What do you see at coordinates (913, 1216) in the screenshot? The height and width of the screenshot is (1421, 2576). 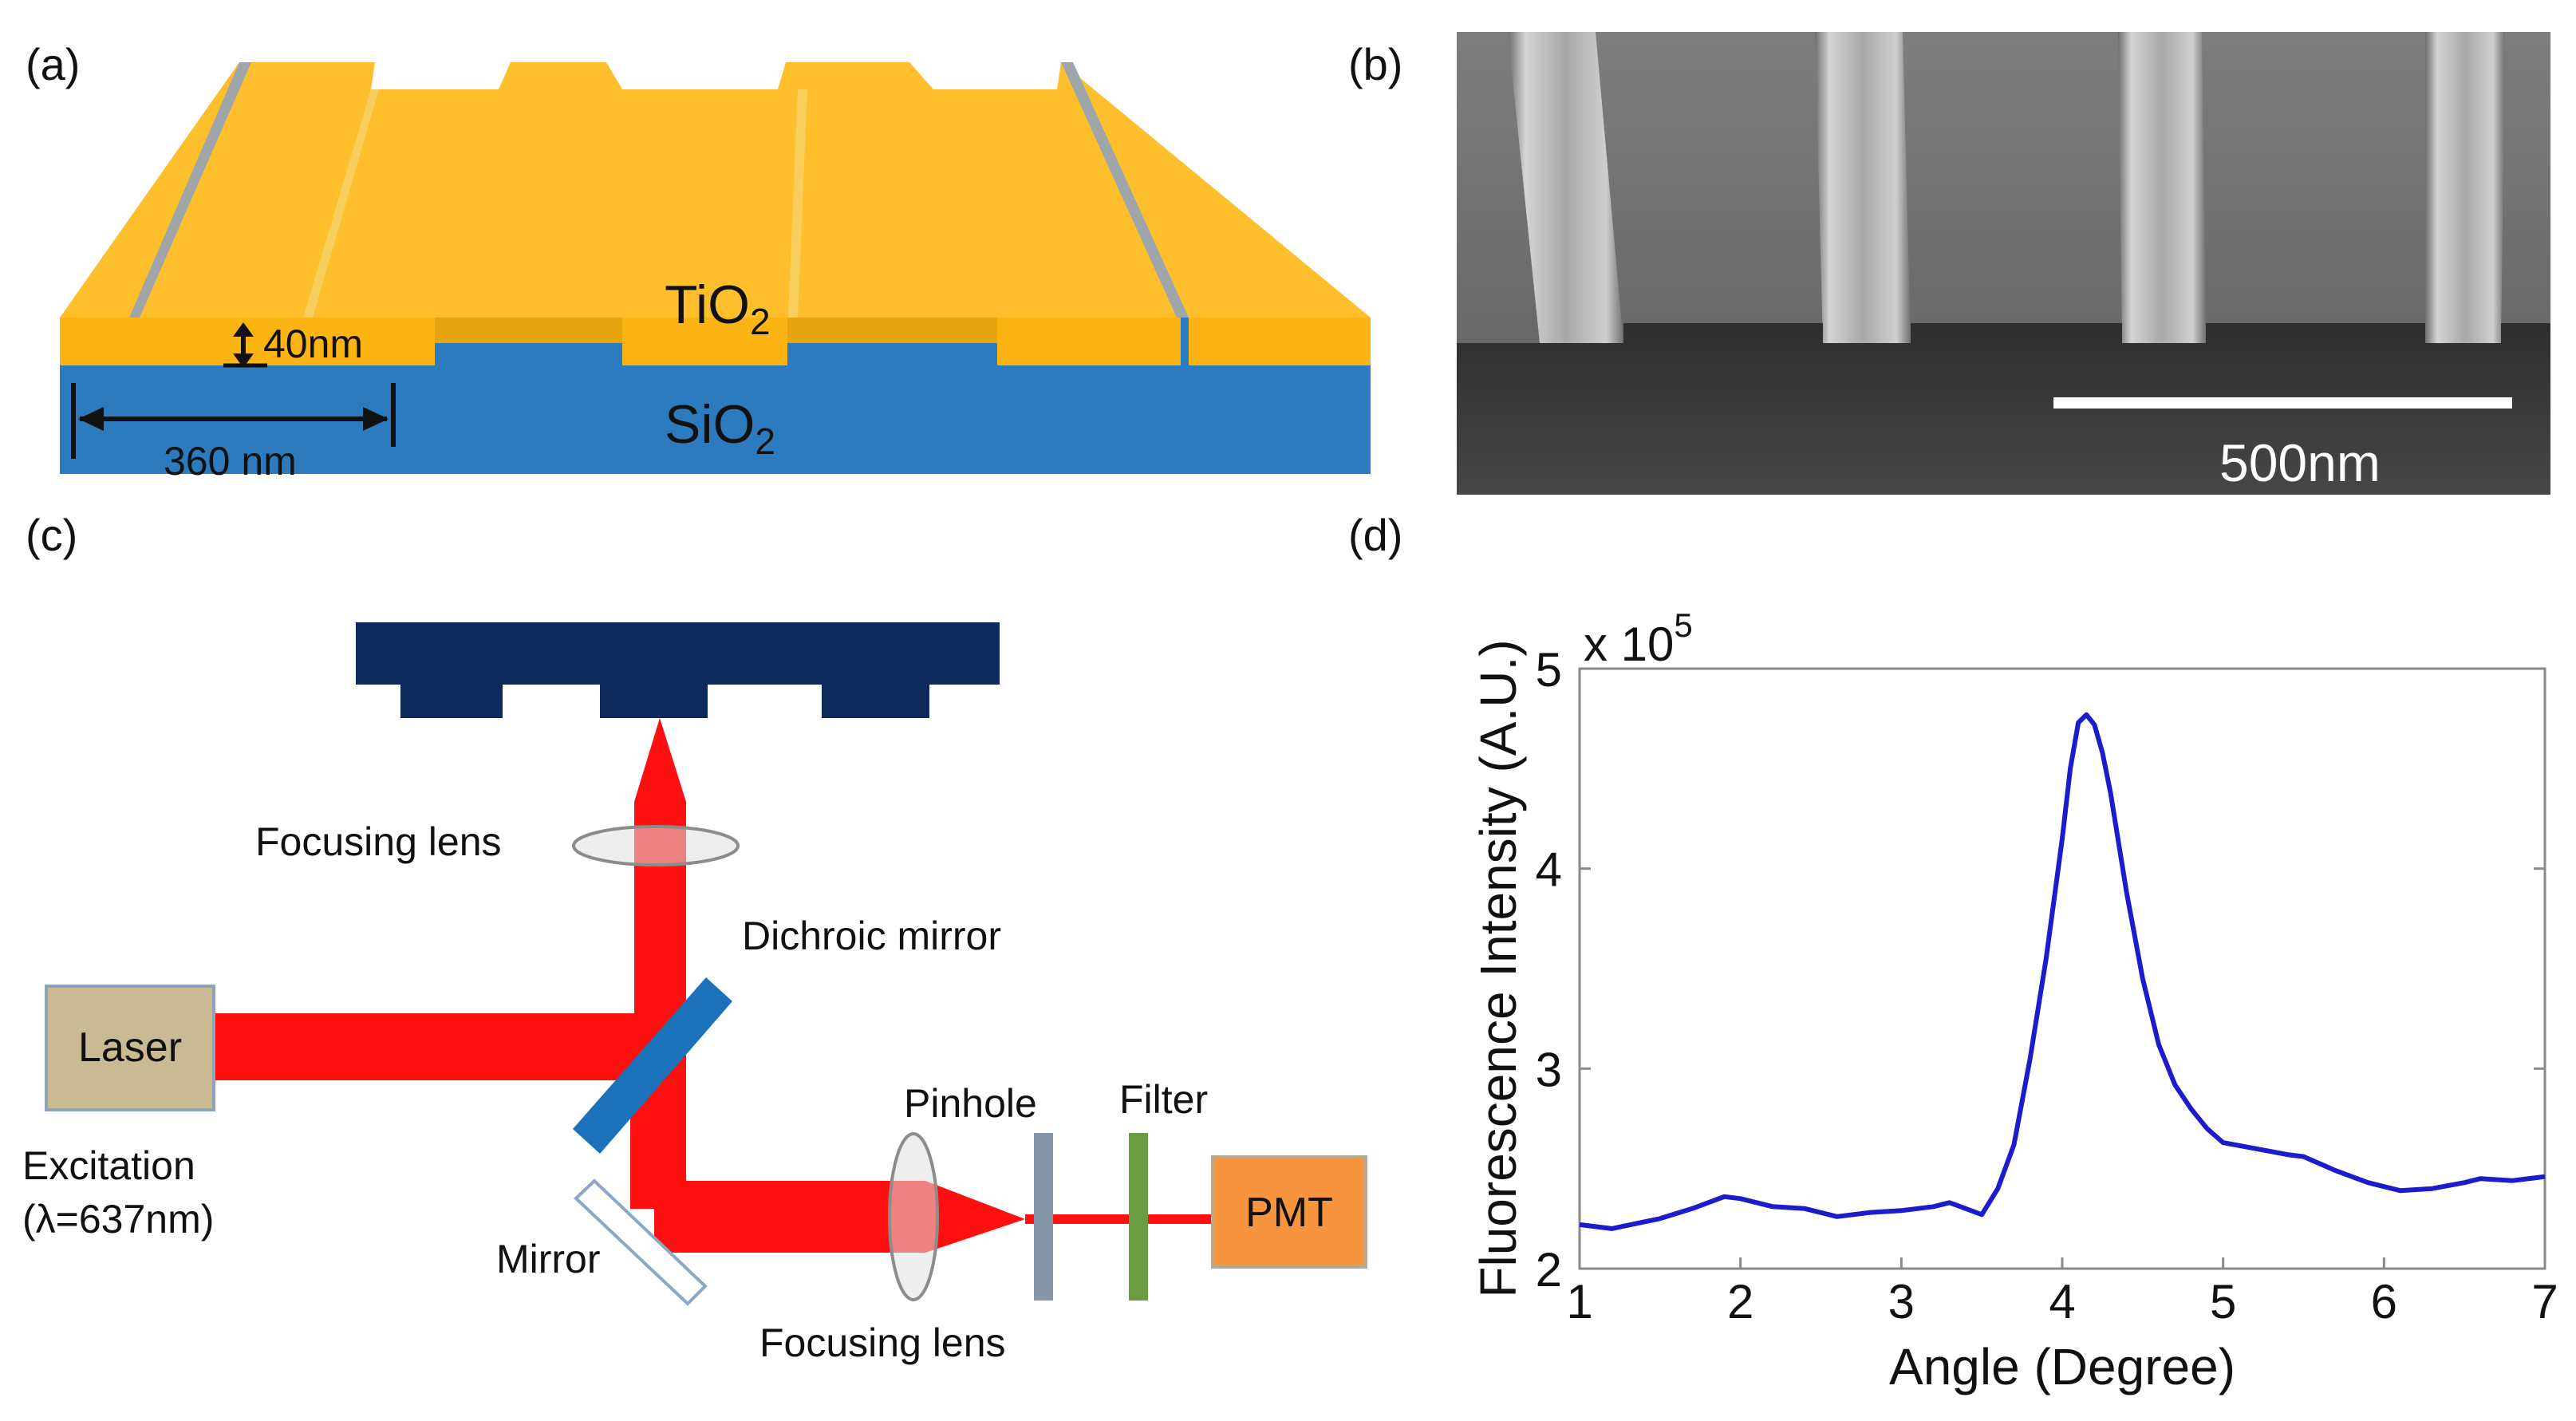 I see `focusing-lens-bottom` at bounding box center [913, 1216].